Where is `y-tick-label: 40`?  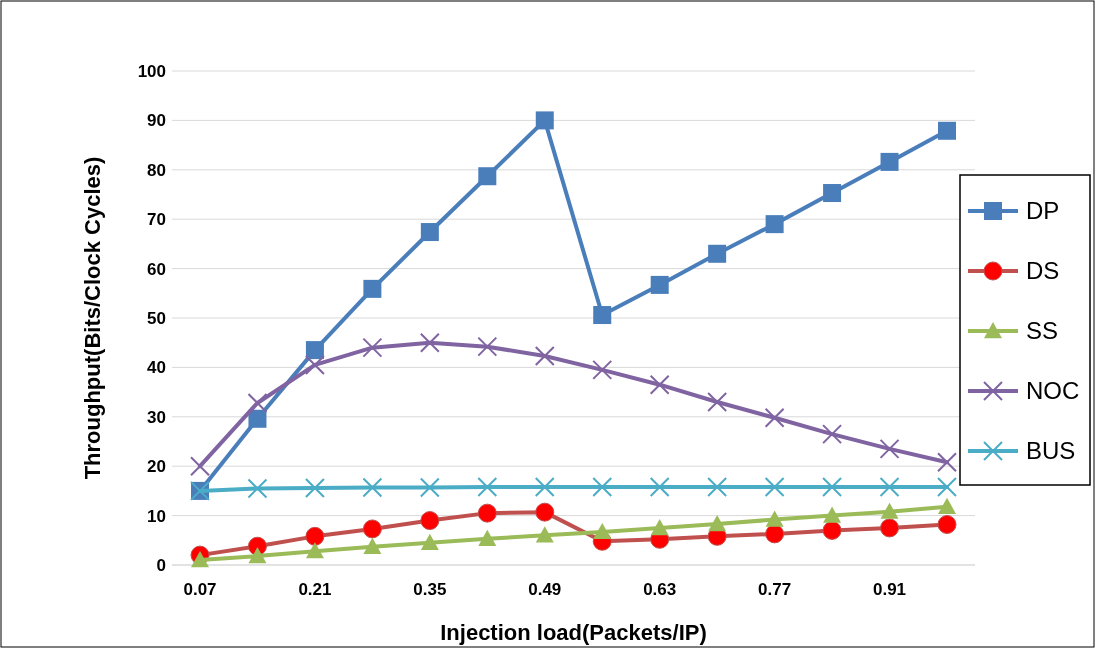
y-tick-label: 40 is located at coordinates (156, 368).